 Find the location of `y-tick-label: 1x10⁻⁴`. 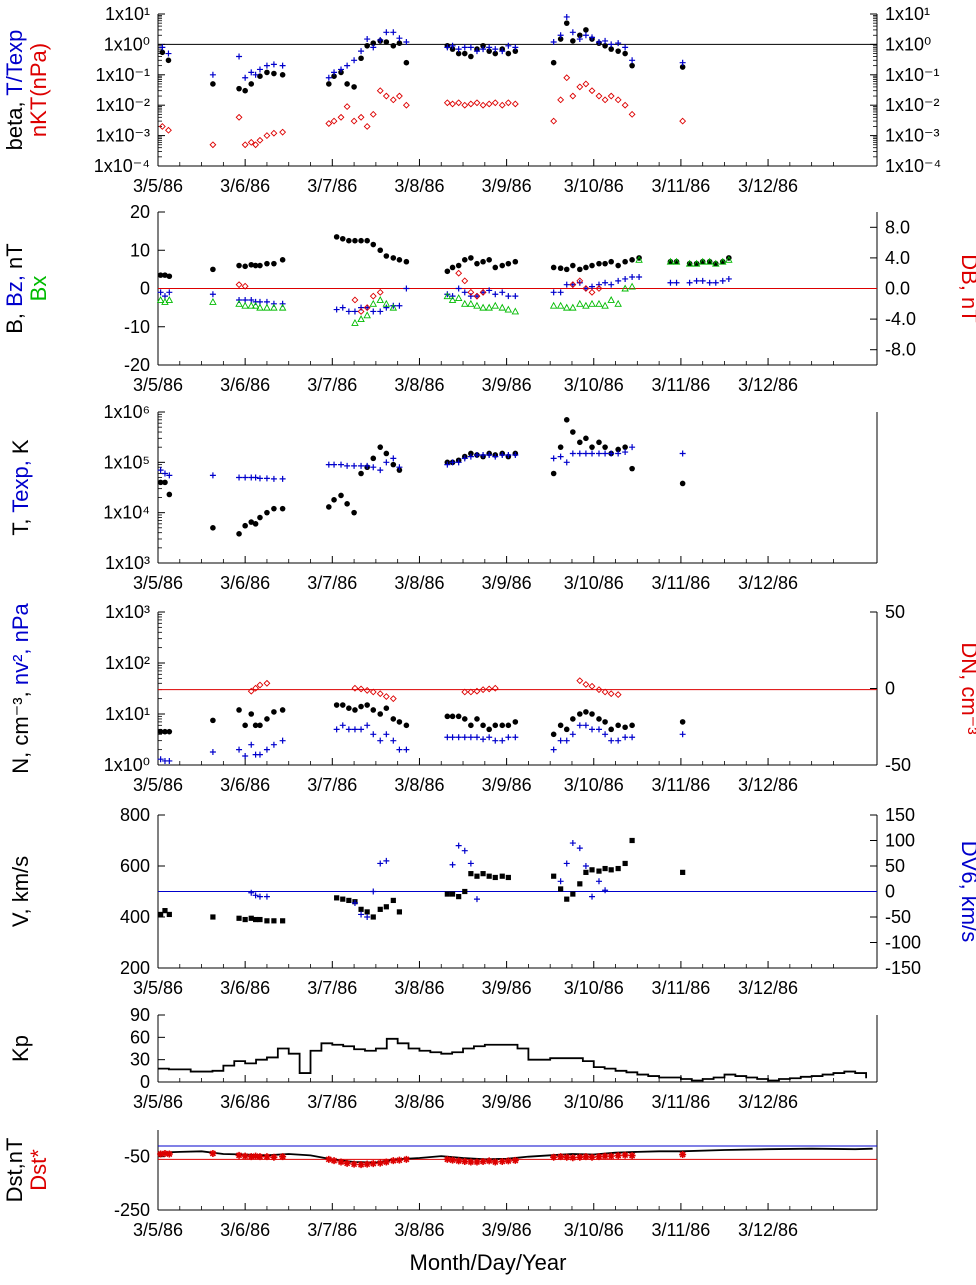

y-tick-label: 1x10⁻⁴ is located at coordinates (122, 166).